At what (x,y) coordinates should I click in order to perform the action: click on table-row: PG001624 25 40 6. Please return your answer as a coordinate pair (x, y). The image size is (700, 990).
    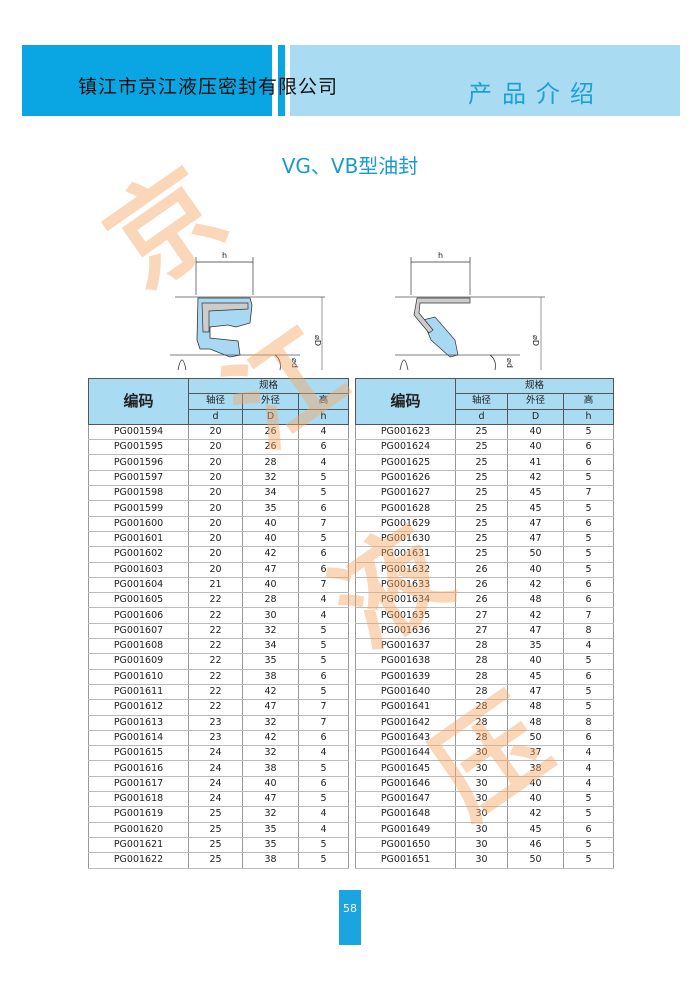
    Looking at the image, I should click on (484, 447).